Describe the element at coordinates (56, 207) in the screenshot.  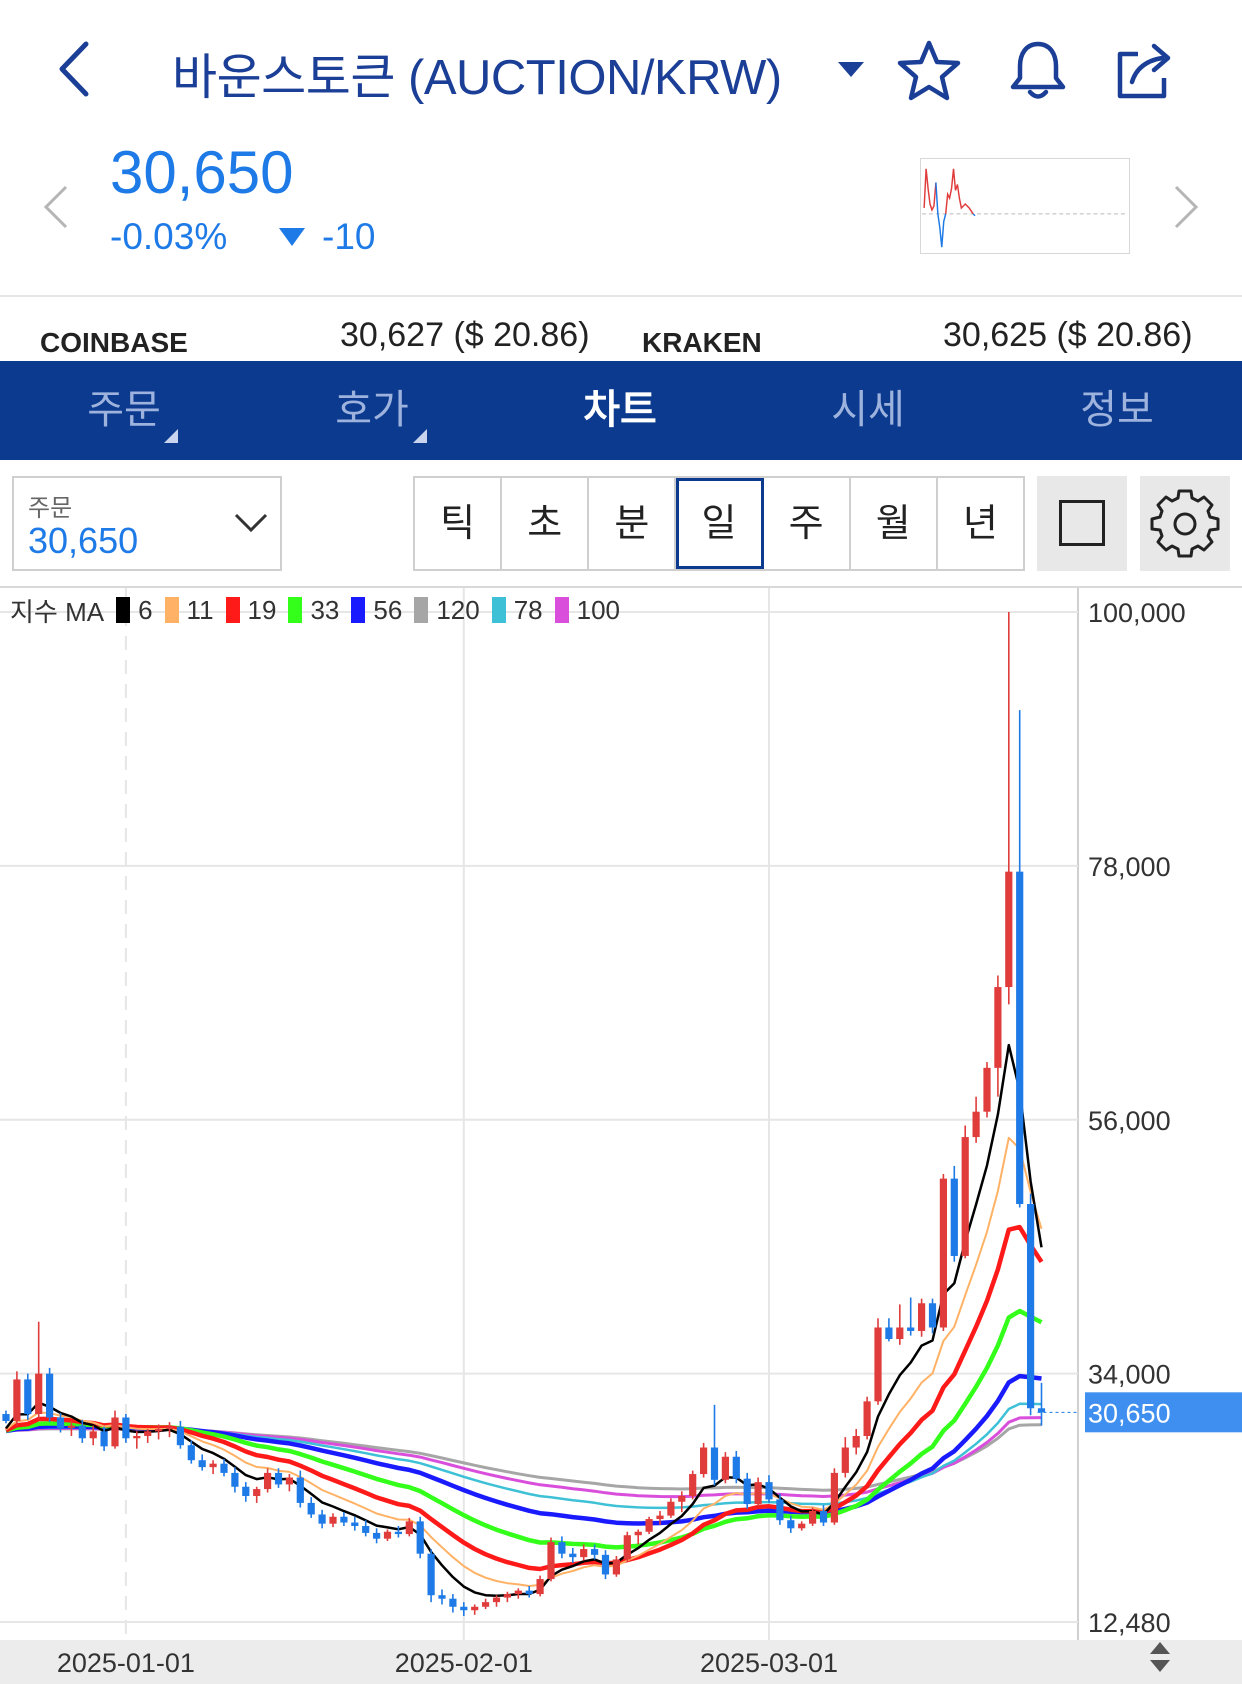
I see `prev-arrow-icon` at that location.